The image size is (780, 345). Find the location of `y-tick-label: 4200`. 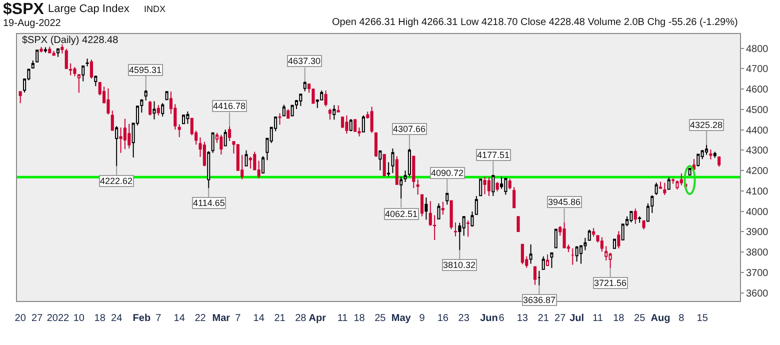

y-tick-label: 4200 is located at coordinates (757, 172).